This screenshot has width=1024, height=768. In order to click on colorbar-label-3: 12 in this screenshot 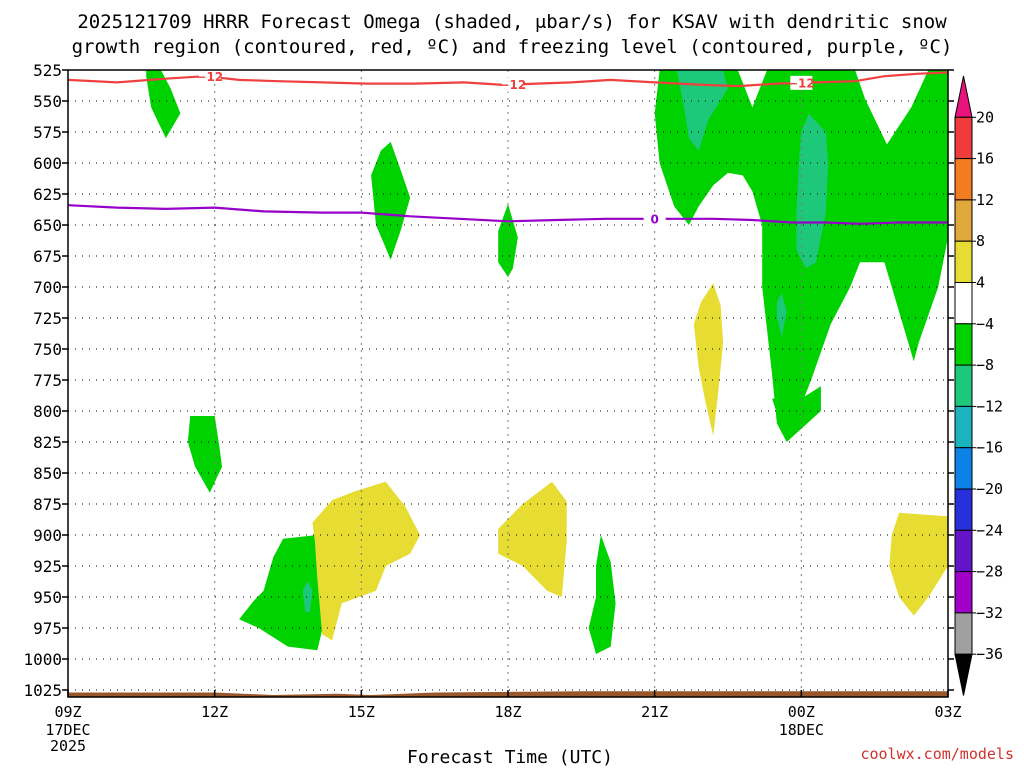, I will do `click(985, 200)`.